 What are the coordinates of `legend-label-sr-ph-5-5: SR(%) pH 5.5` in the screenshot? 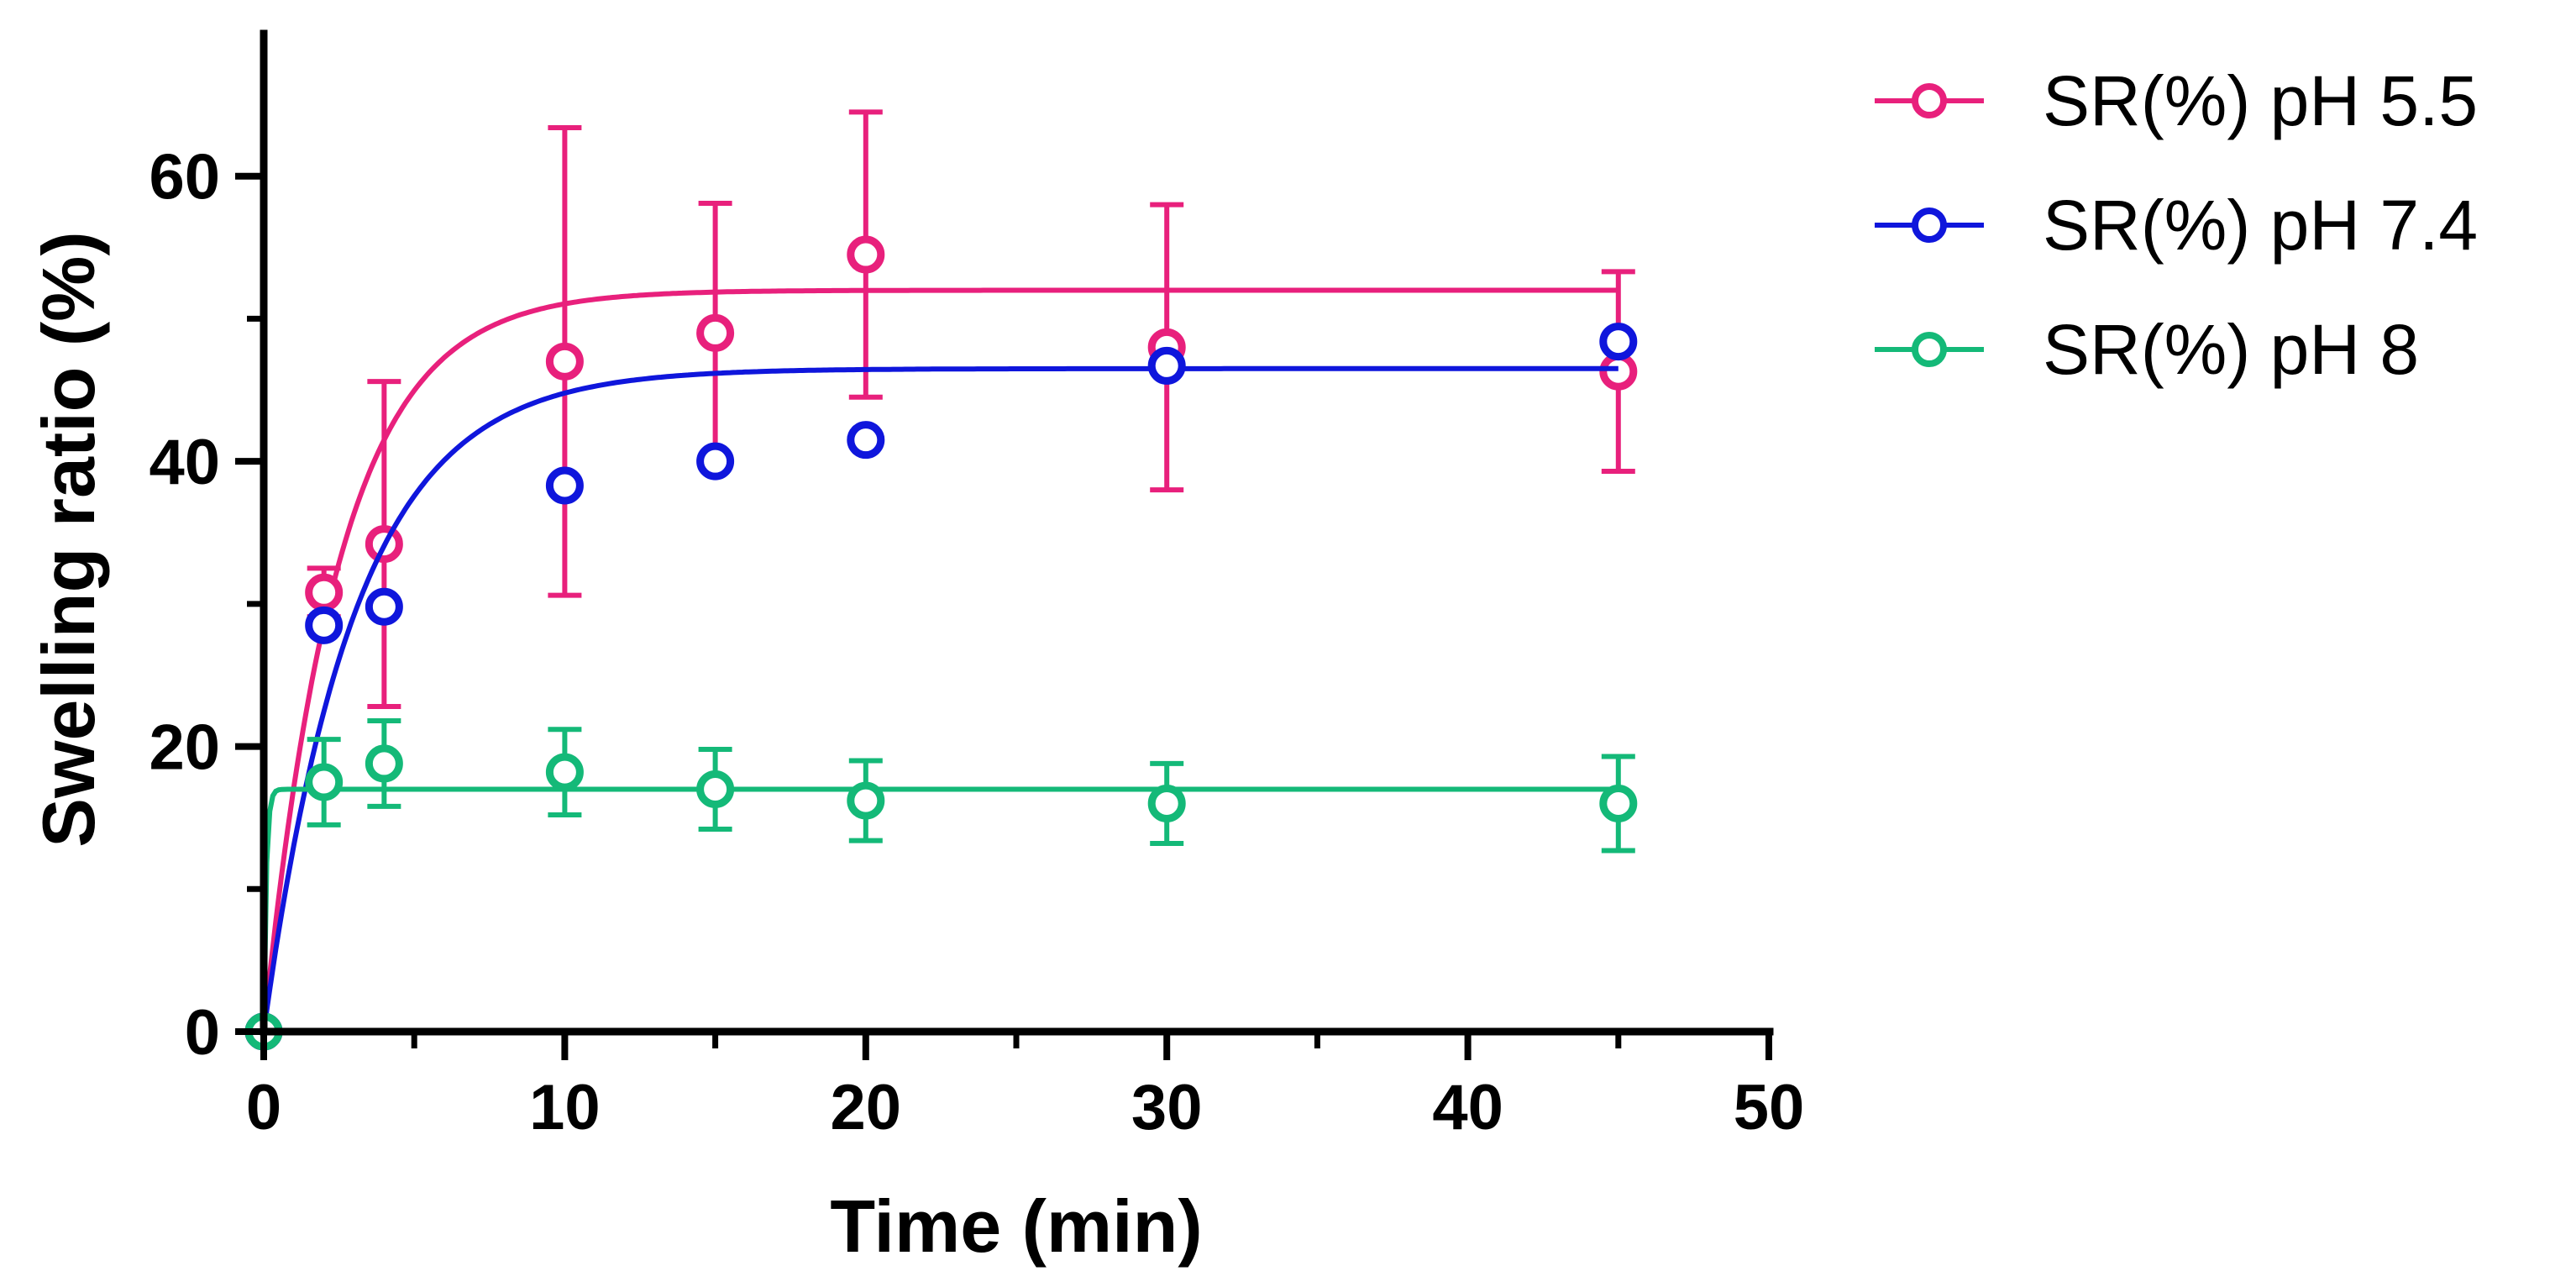 It's located at (2260, 100).